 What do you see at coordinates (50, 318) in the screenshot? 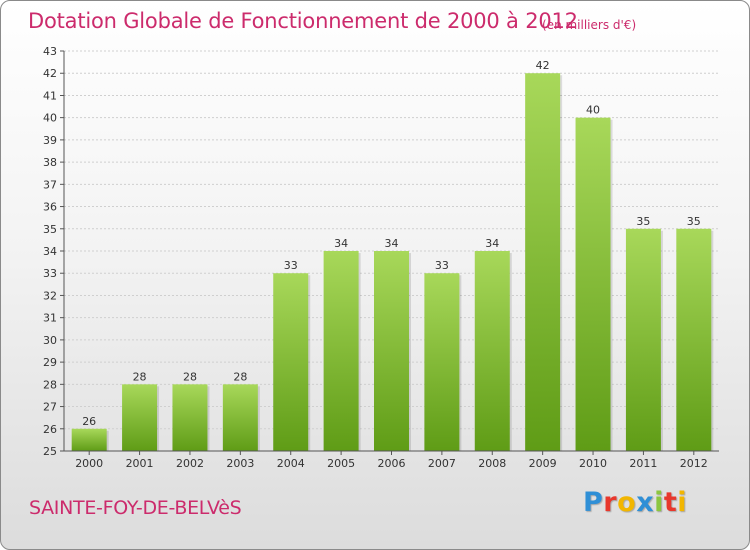
I see `y-tick-label: 31` at bounding box center [50, 318].